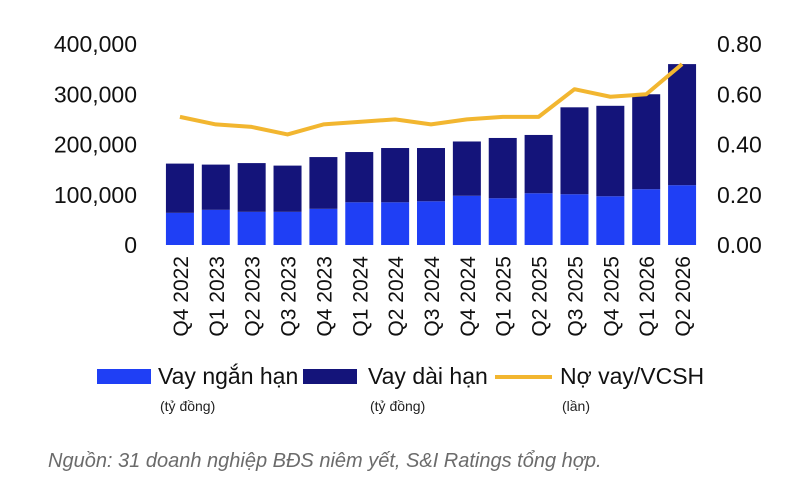 This screenshot has height=496, width=810. I want to click on ratio-line-series, so click(431, 99).